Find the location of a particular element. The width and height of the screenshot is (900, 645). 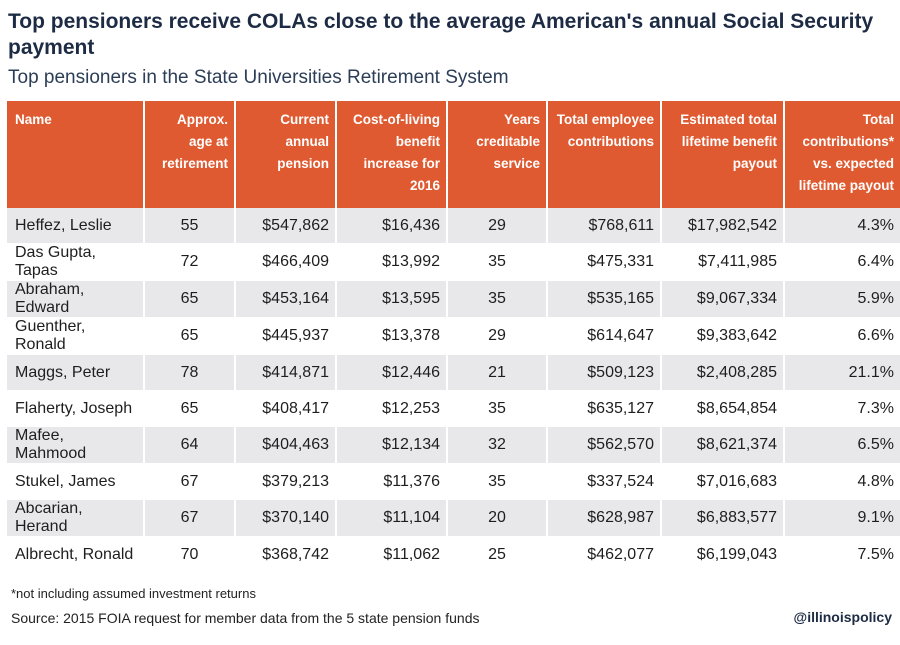

cell-name: Albrecht, Ronald is located at coordinates (76, 555).